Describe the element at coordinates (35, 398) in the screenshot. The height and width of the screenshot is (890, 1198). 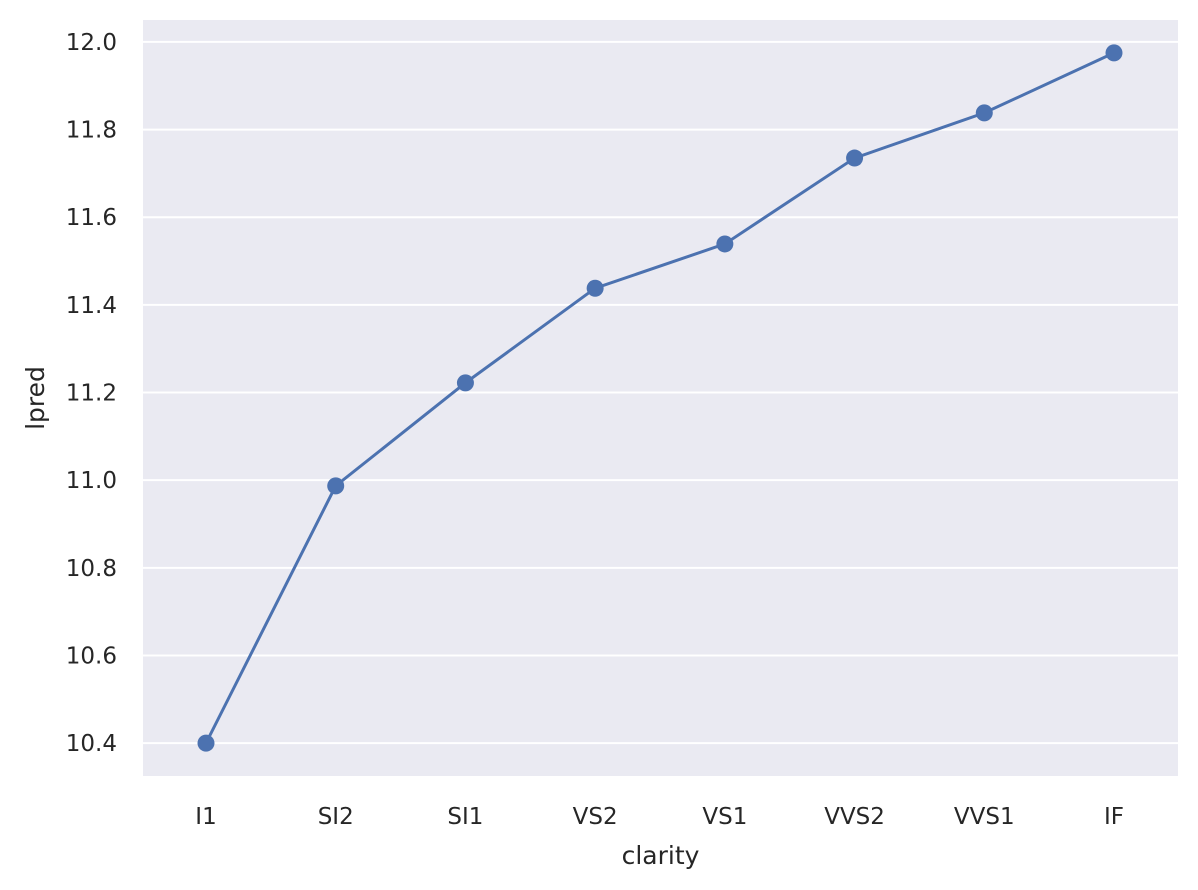
I see `y-axis-label: lpred` at that location.